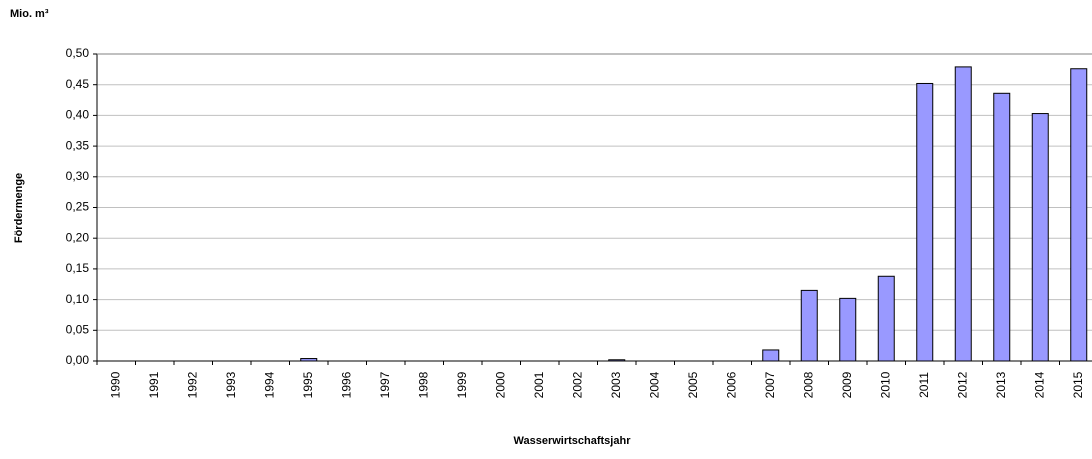 The width and height of the screenshot is (1092, 459). Describe the element at coordinates (308, 384) in the screenshot. I see `x-tick-label: 1995` at that location.